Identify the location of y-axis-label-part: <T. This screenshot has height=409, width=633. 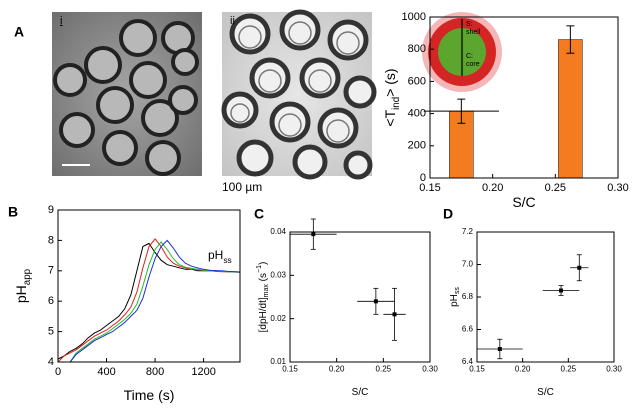
(390, 117).